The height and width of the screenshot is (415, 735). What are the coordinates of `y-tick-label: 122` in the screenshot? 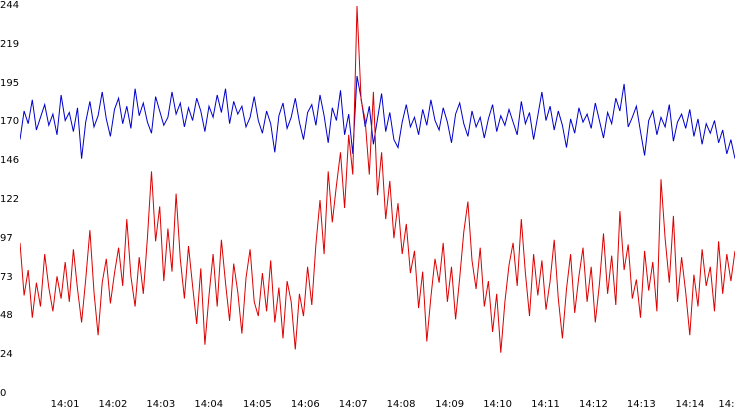 It's located at (10, 199).